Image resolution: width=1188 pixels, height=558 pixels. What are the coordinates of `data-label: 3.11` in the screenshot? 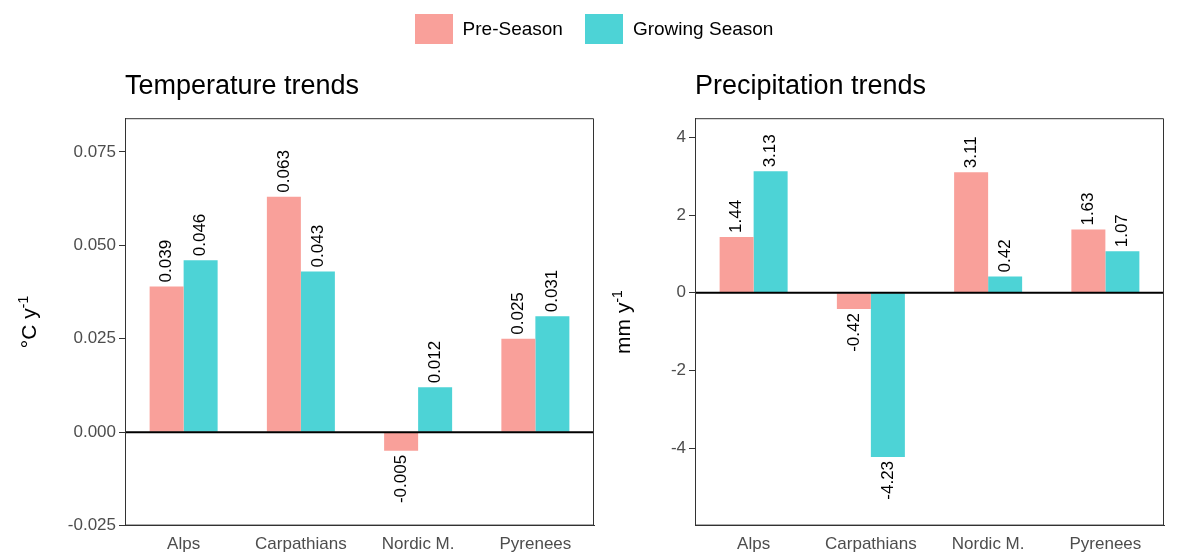 It's located at (970, 152).